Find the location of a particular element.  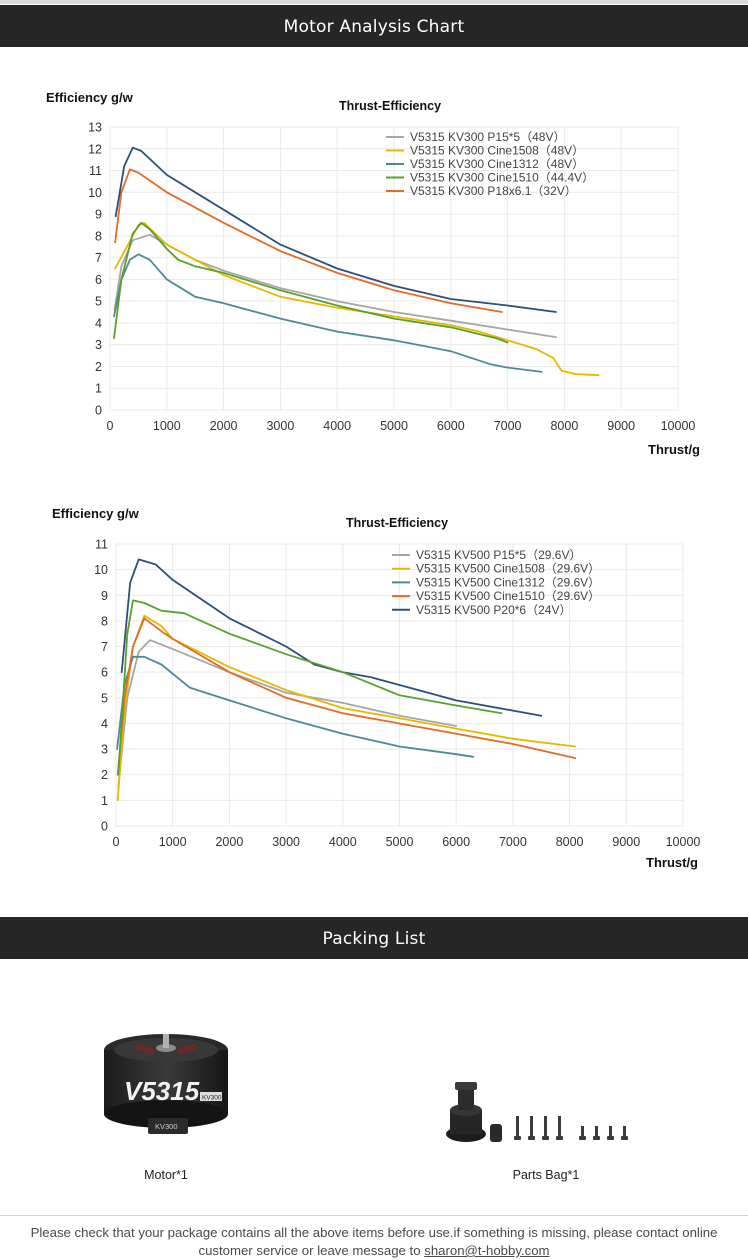

legend-entry: V5315 KV300 P15*5（48V） is located at coordinates (487, 137).